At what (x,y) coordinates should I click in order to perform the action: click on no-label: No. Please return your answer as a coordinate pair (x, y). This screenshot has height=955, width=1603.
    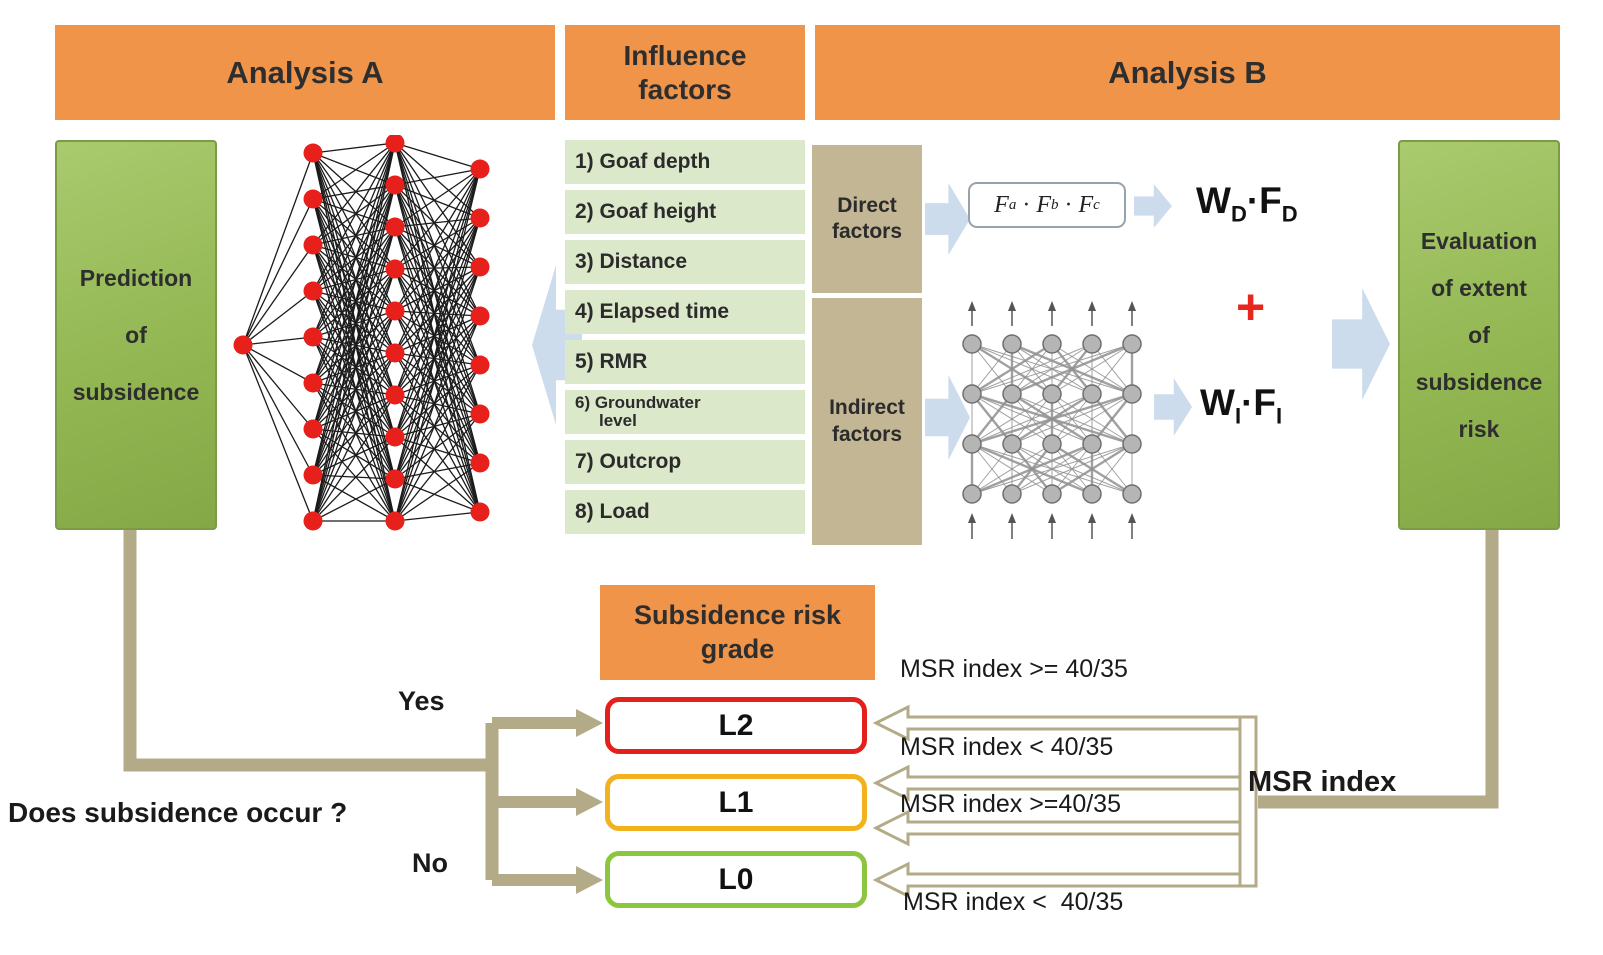
    Looking at the image, I should click on (430, 863).